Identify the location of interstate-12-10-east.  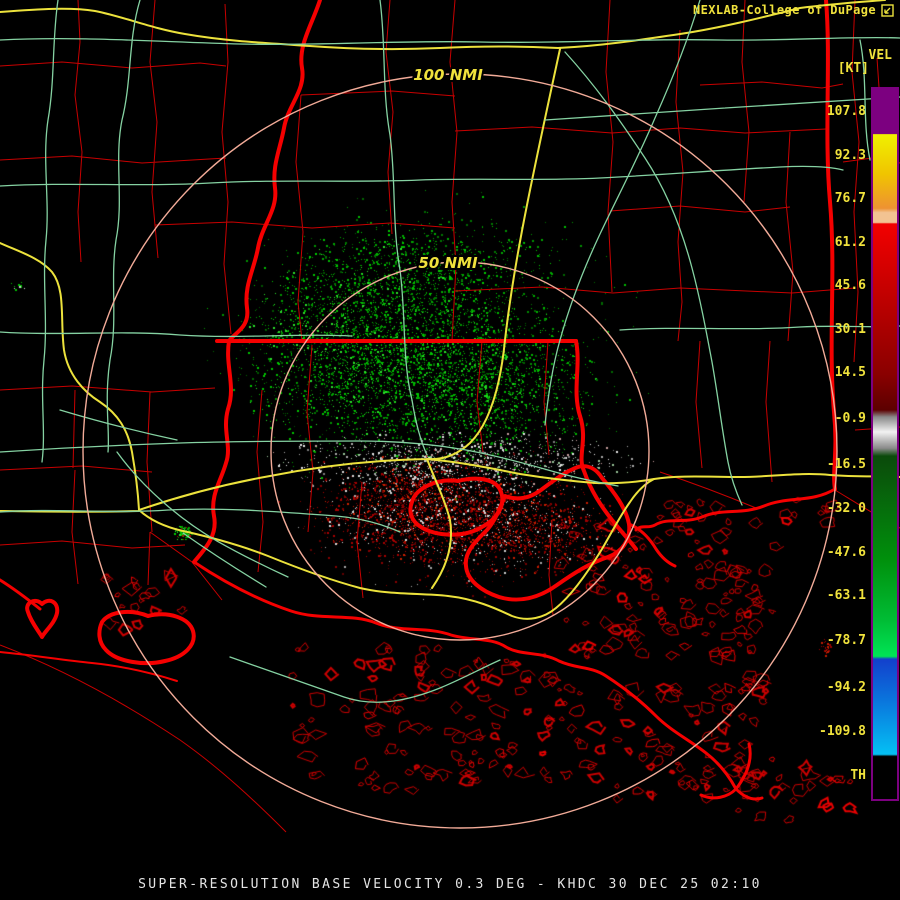
(519, 484).